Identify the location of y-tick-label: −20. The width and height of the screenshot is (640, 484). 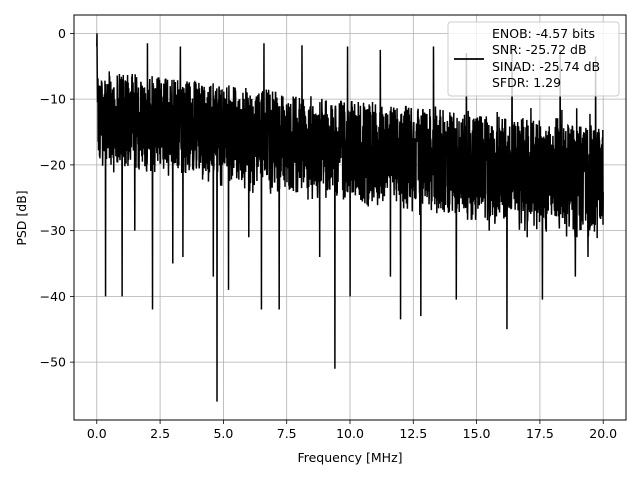
(53, 164).